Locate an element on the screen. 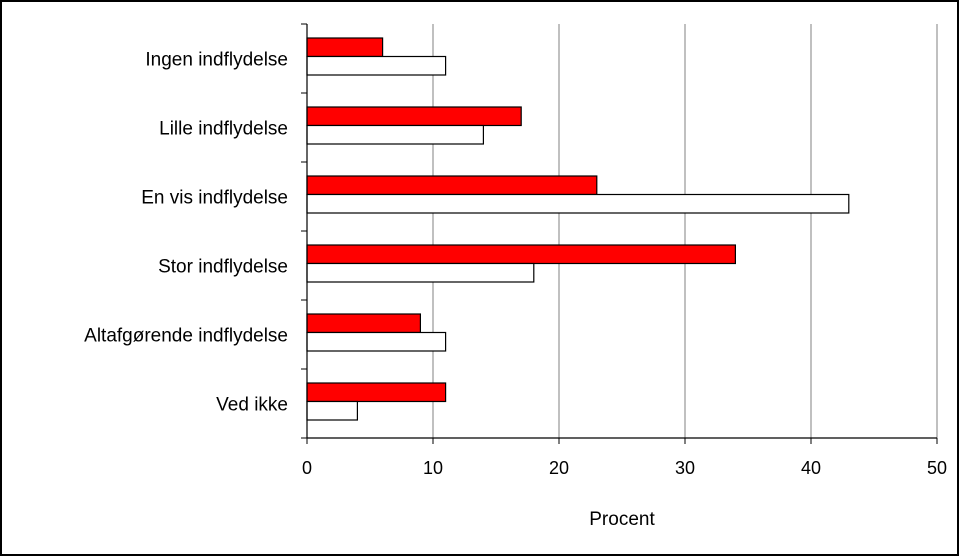  x-tick-label: 20 is located at coordinates (559, 468).